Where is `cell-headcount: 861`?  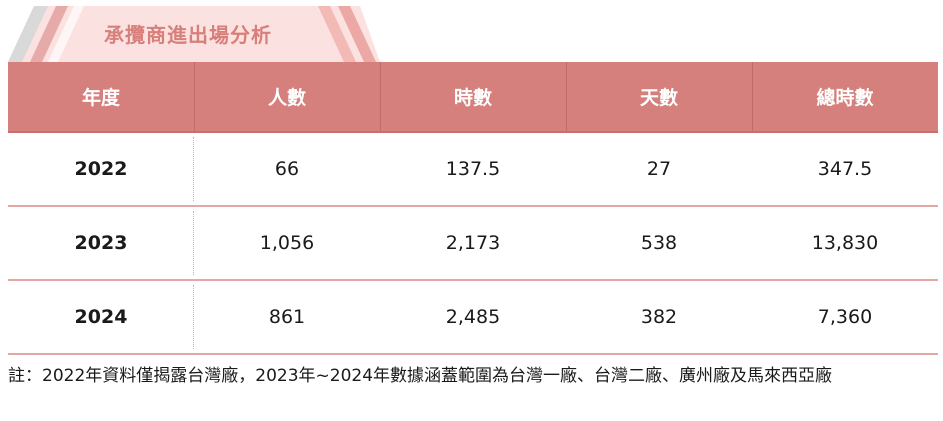
cell-headcount: 861 is located at coordinates (287, 317).